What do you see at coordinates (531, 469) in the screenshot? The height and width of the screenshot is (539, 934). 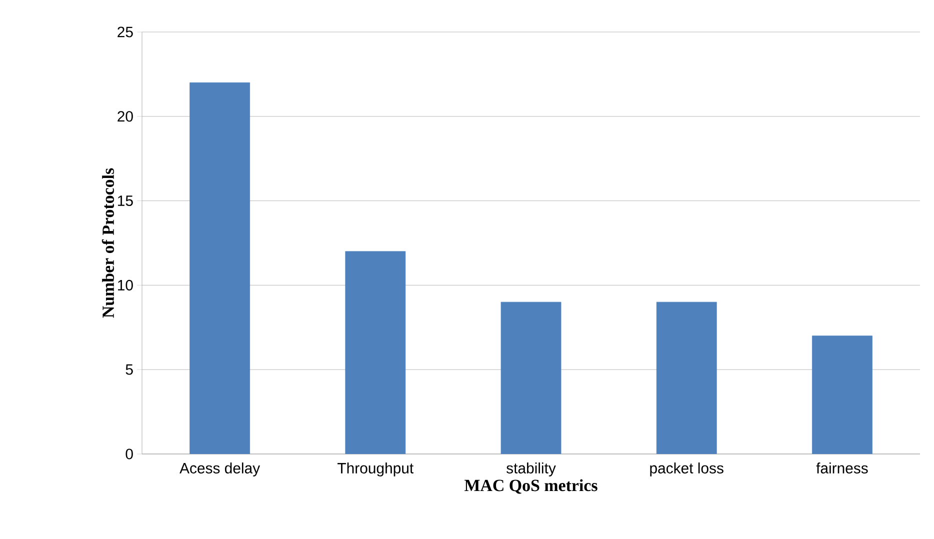 I see `x-tick-label: stability` at bounding box center [531, 469].